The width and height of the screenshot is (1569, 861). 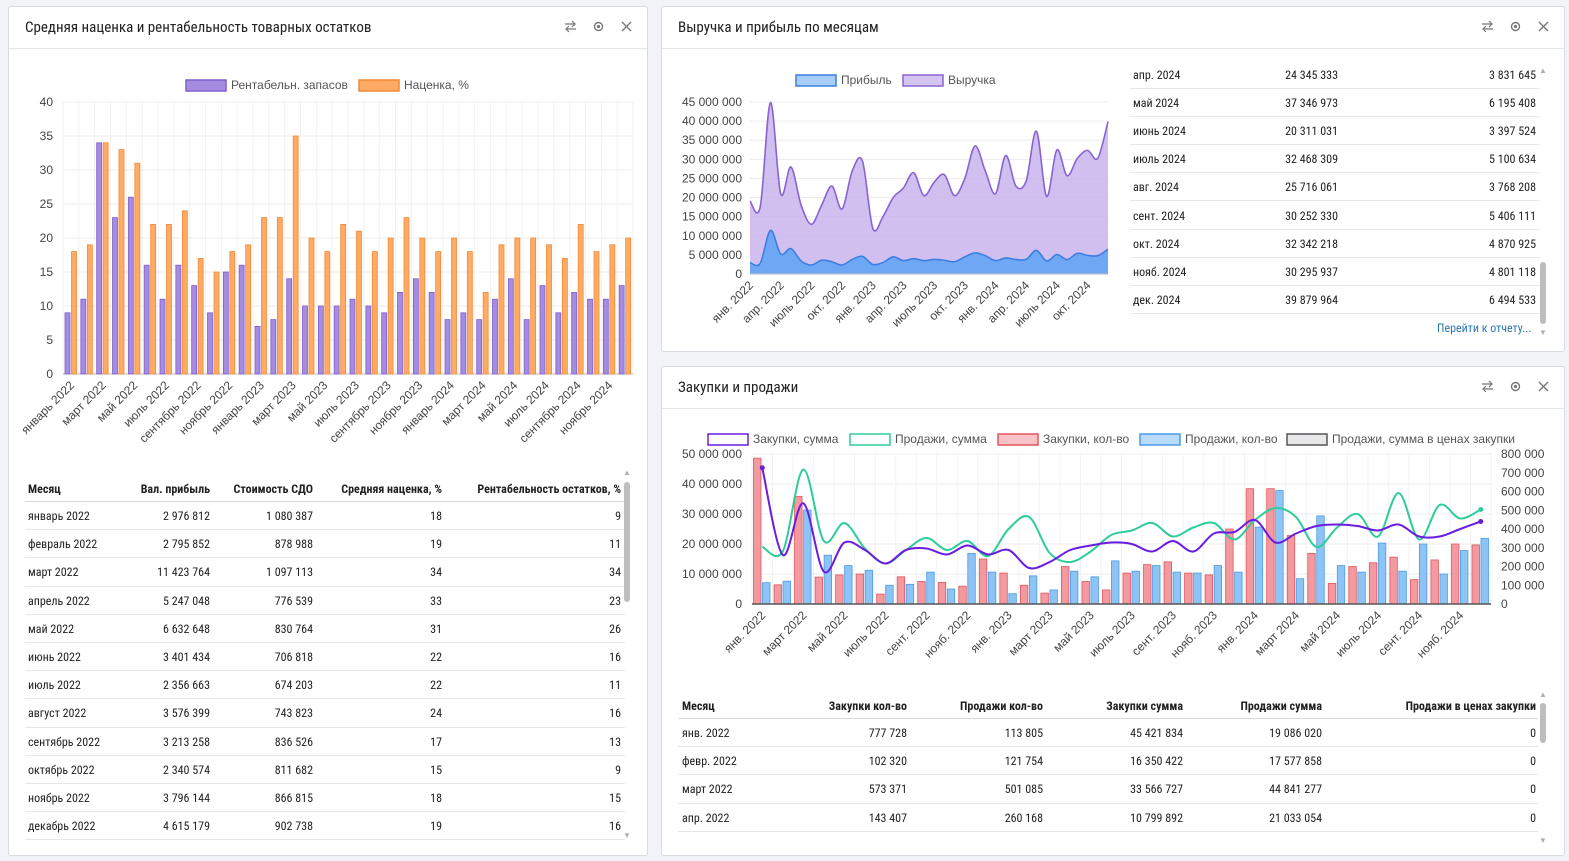 I want to click on profit-line, so click(x=929, y=248).